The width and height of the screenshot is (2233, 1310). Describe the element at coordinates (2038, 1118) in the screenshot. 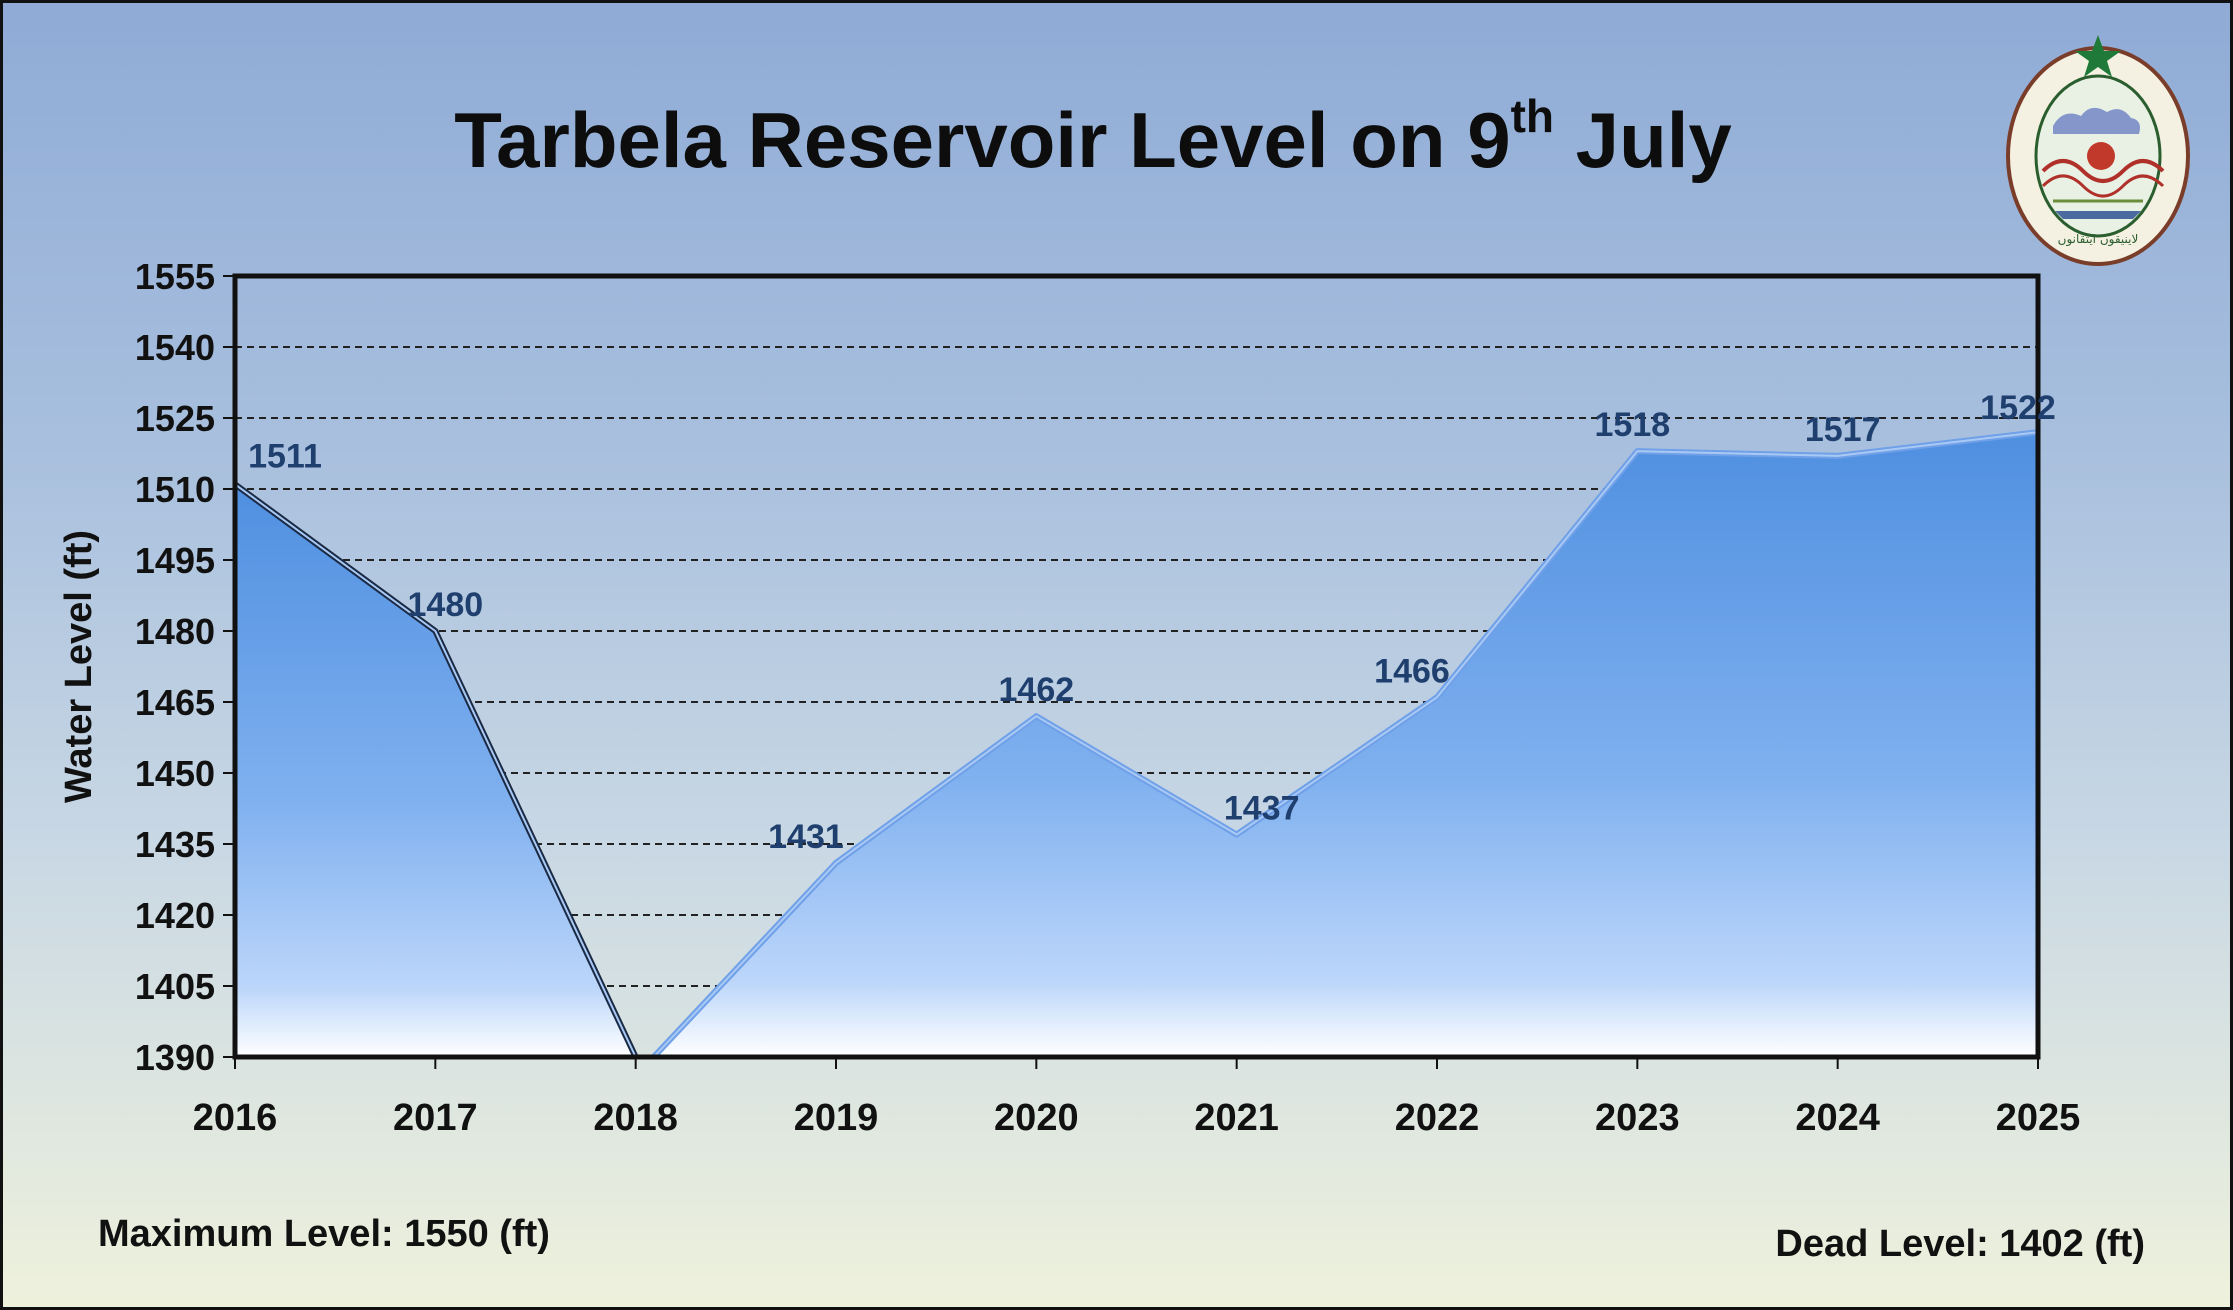

I see `x-tick-label: 2025` at that location.